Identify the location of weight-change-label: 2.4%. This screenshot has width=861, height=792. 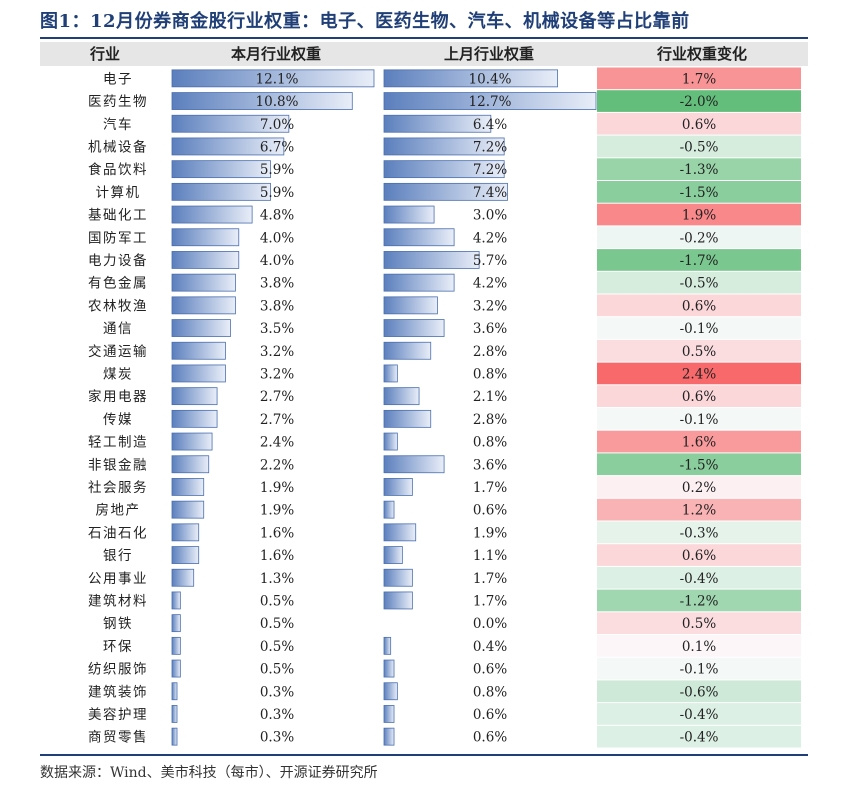
(699, 374).